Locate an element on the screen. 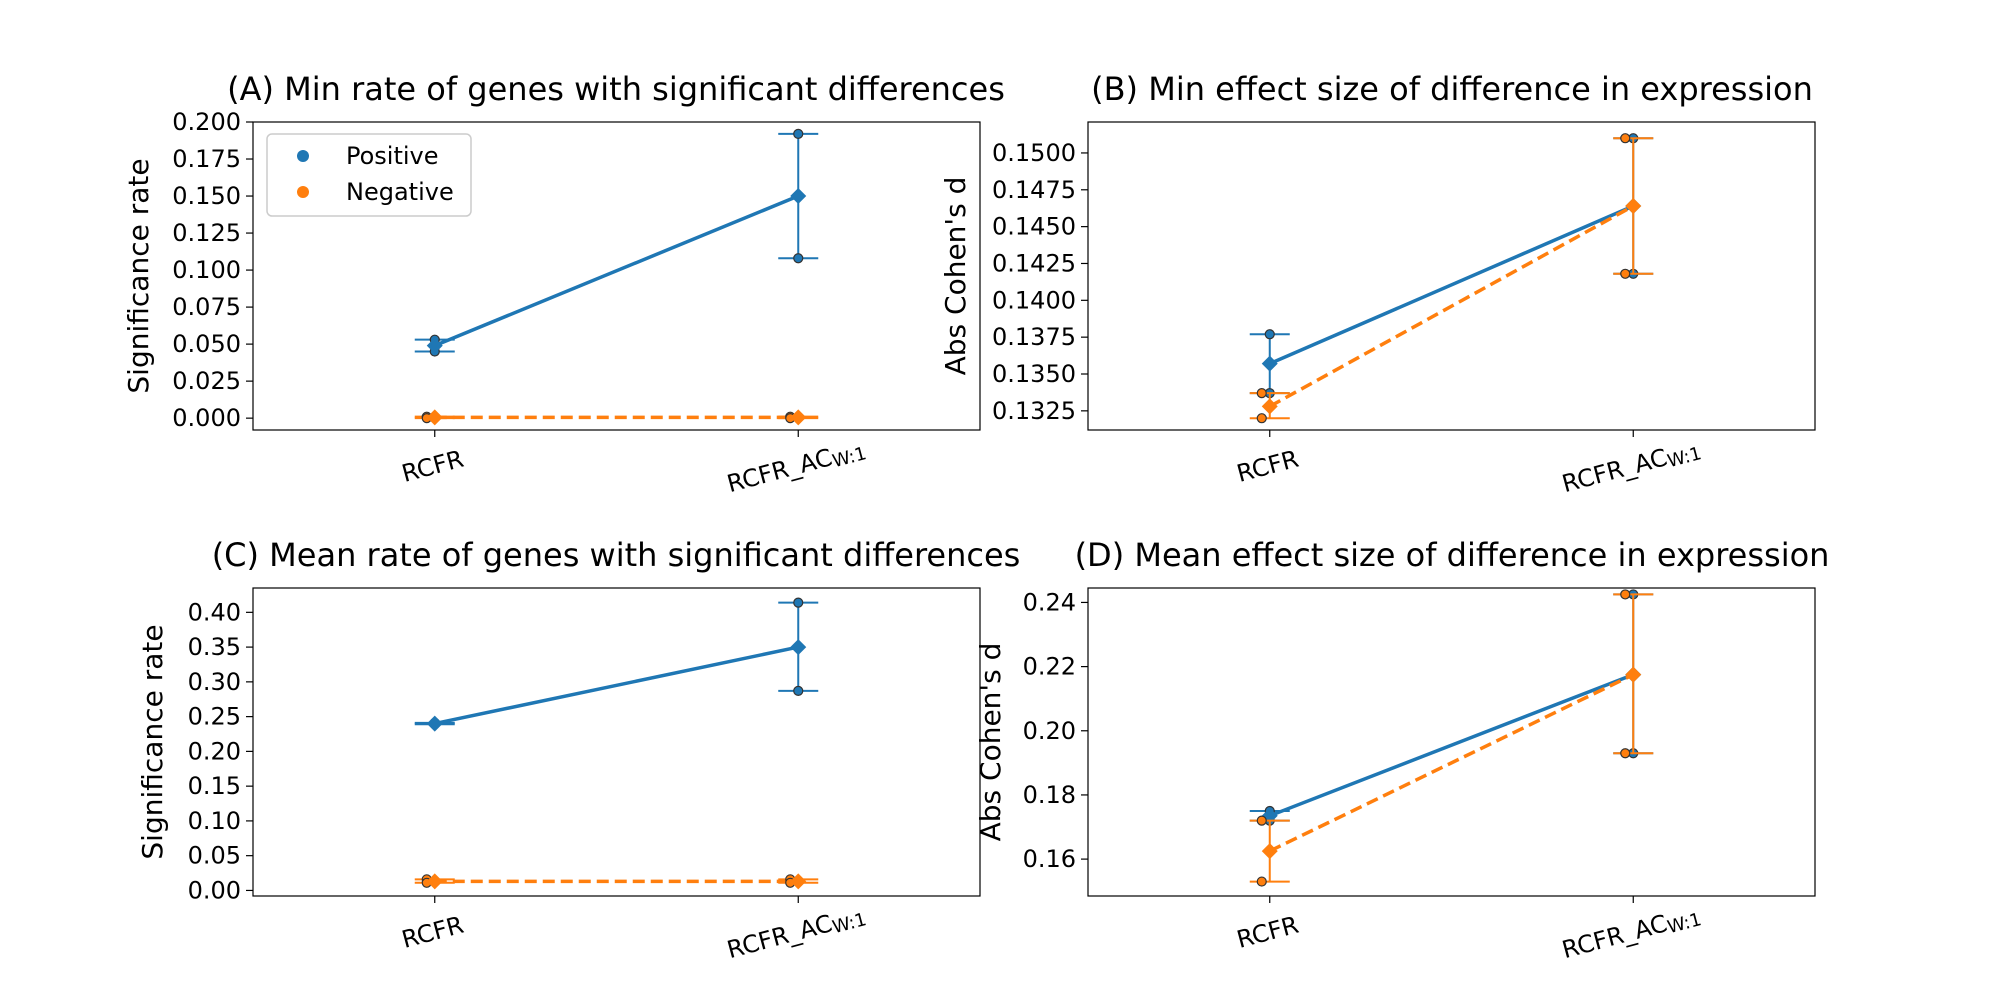 The image size is (2000, 1000). y-tick-label: 0.25 is located at coordinates (214, 717).